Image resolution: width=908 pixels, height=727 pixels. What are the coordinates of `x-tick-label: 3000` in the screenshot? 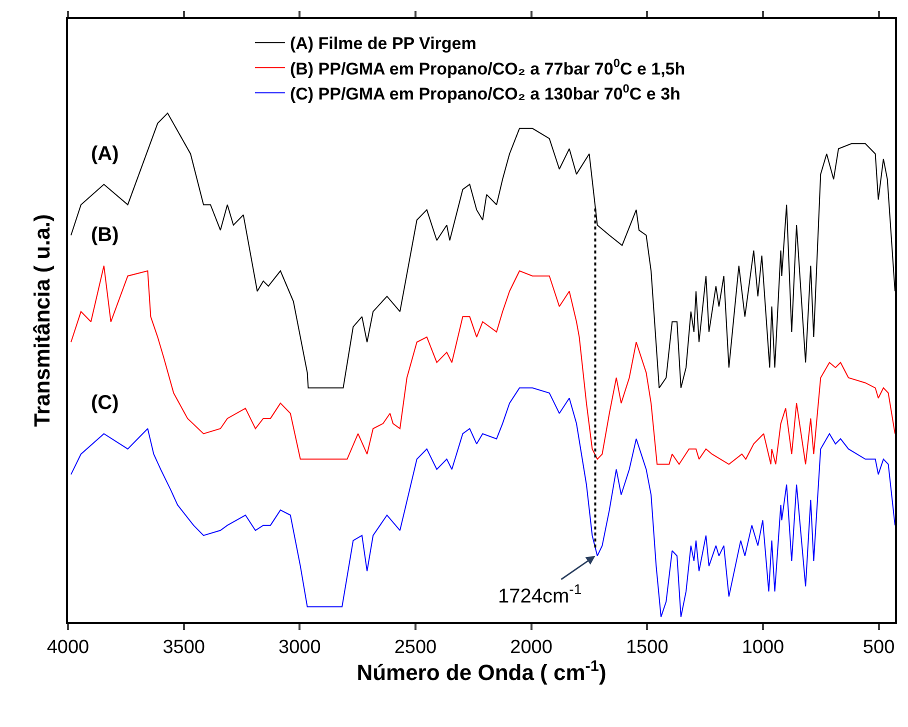 It's located at (299, 647).